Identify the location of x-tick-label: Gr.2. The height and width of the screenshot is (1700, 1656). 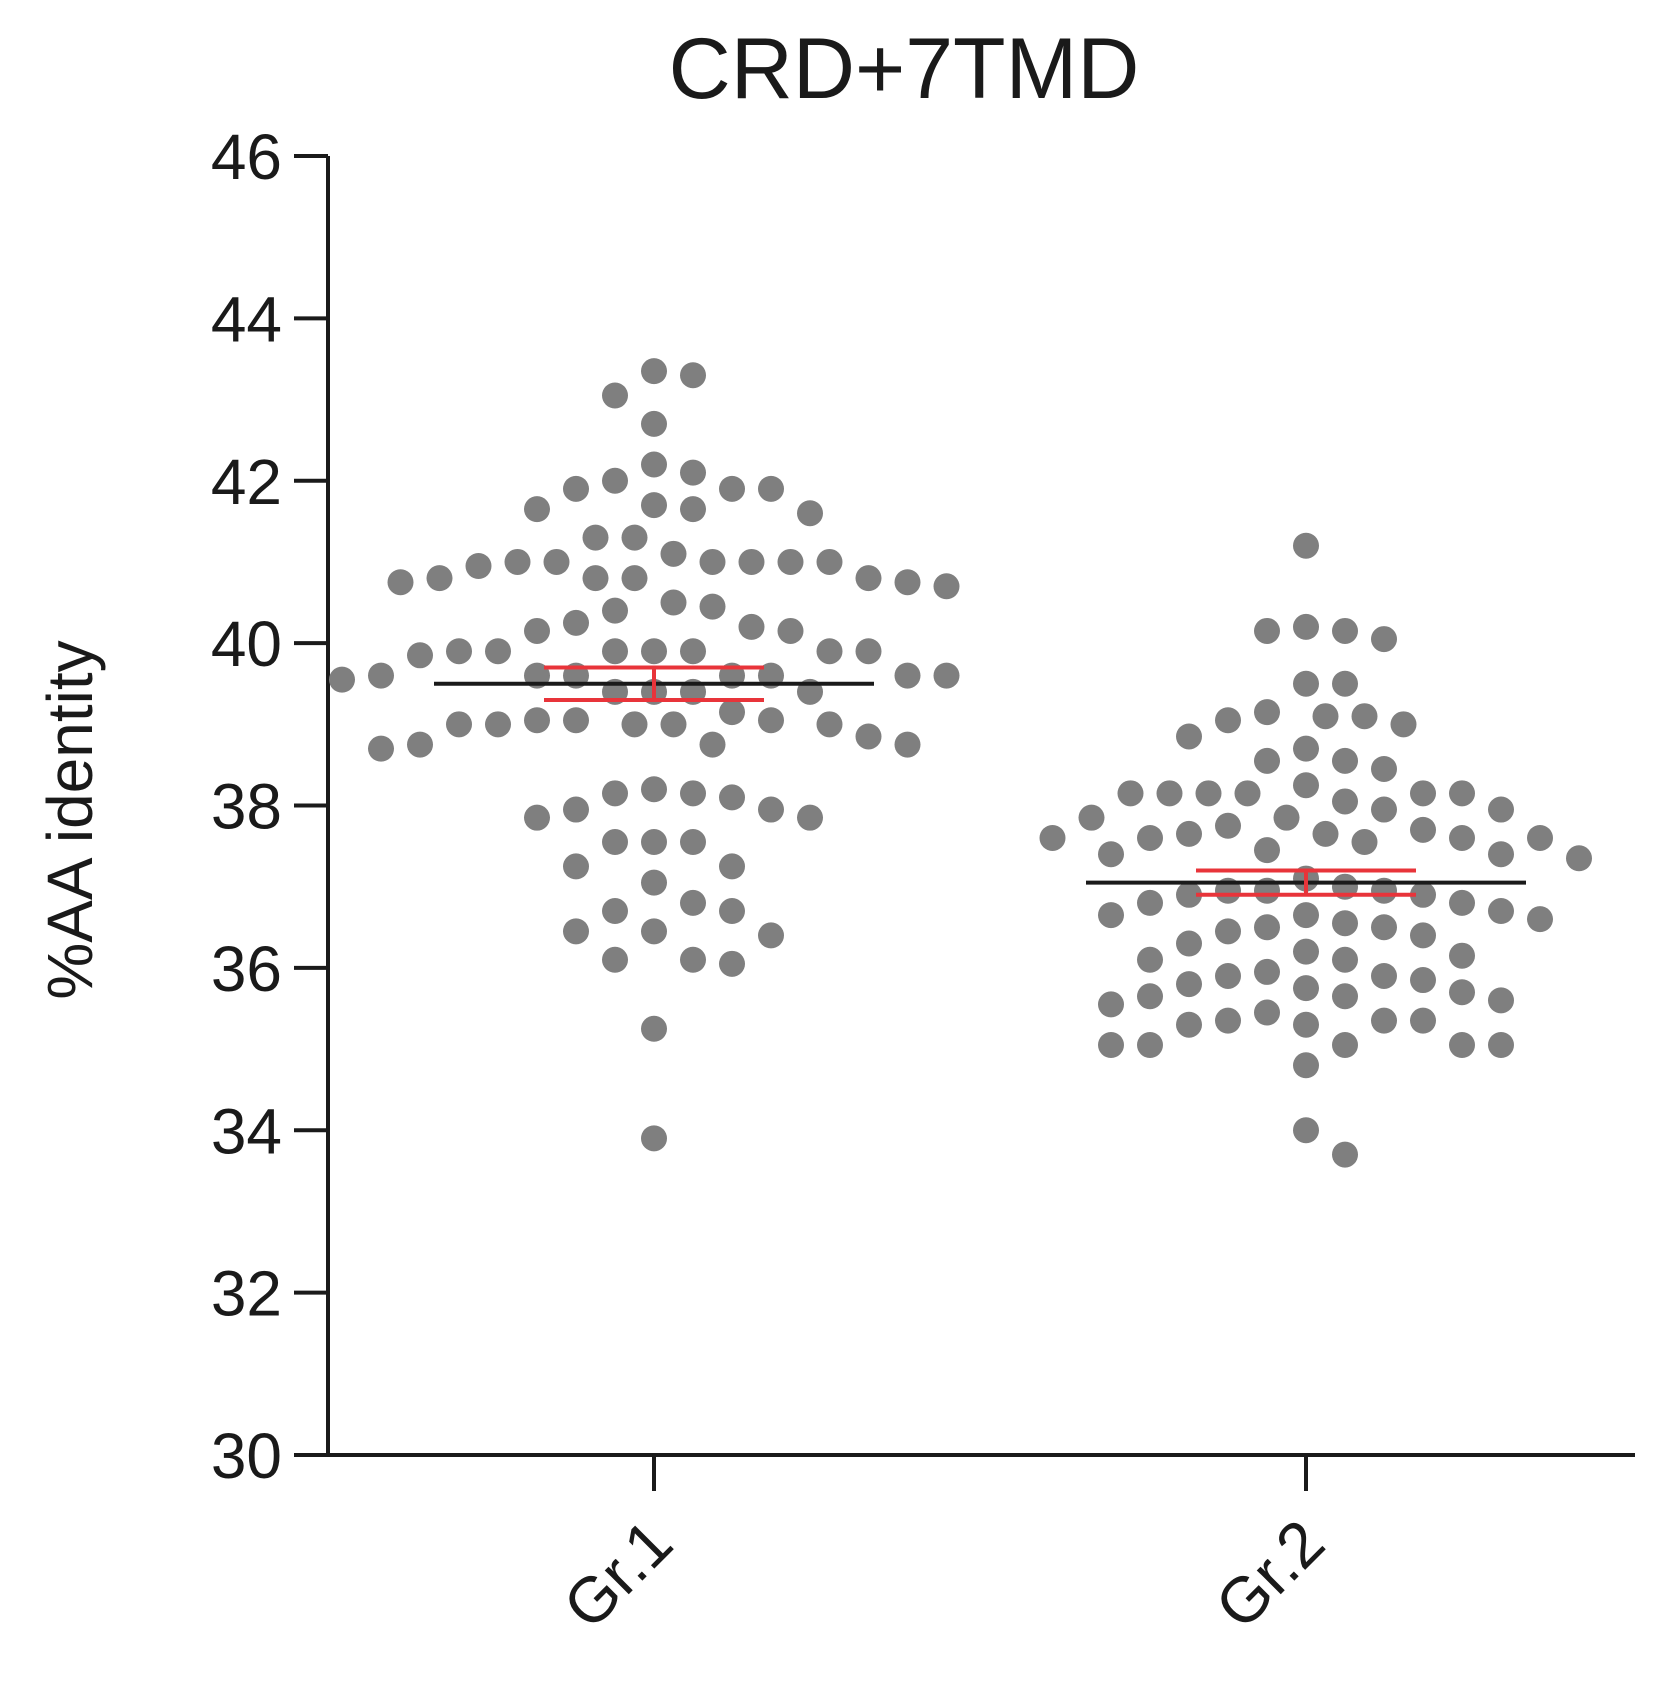
(1269, 1574).